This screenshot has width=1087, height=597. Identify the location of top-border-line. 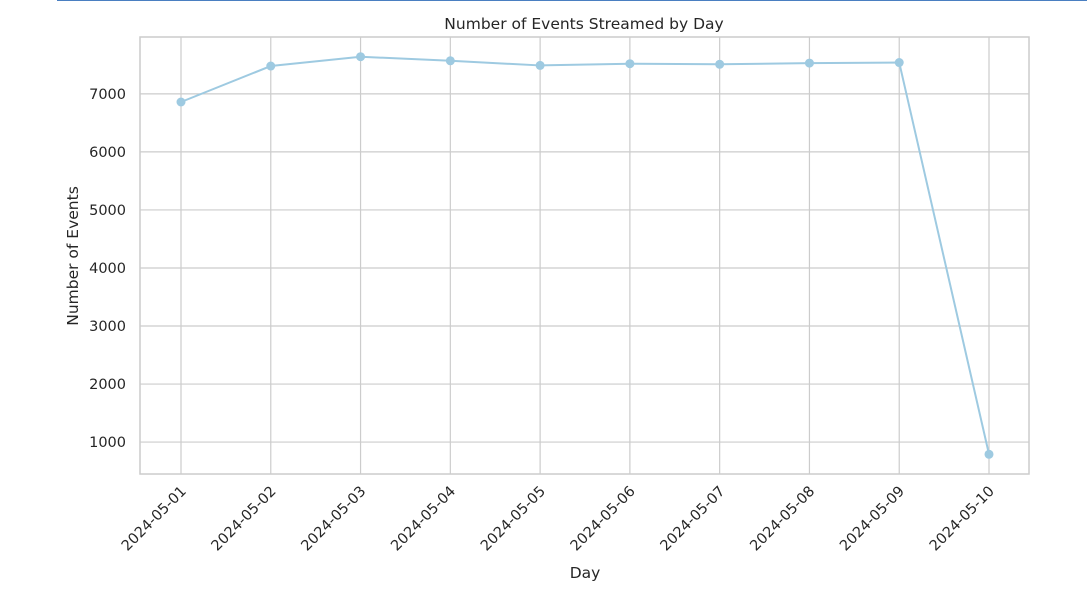
(572, 0).